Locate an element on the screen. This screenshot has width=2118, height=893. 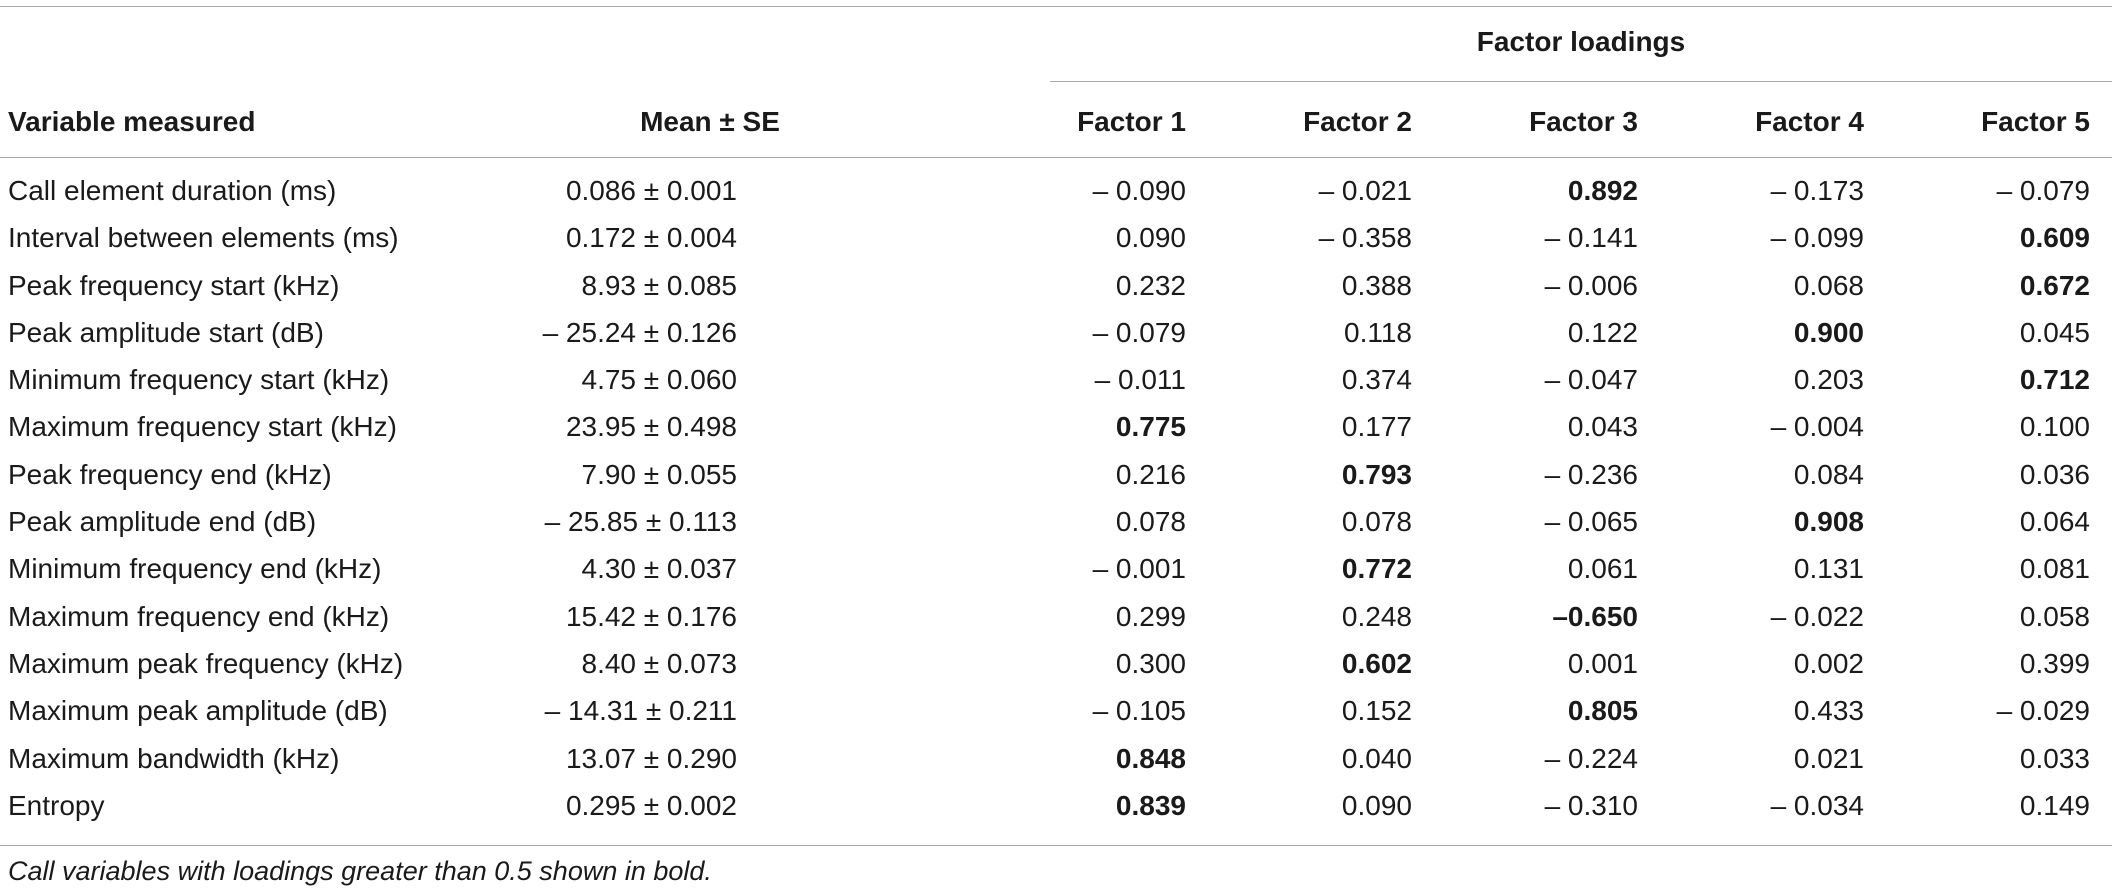
factor-2-loading-cell: 0.040 is located at coordinates (1376, 758).